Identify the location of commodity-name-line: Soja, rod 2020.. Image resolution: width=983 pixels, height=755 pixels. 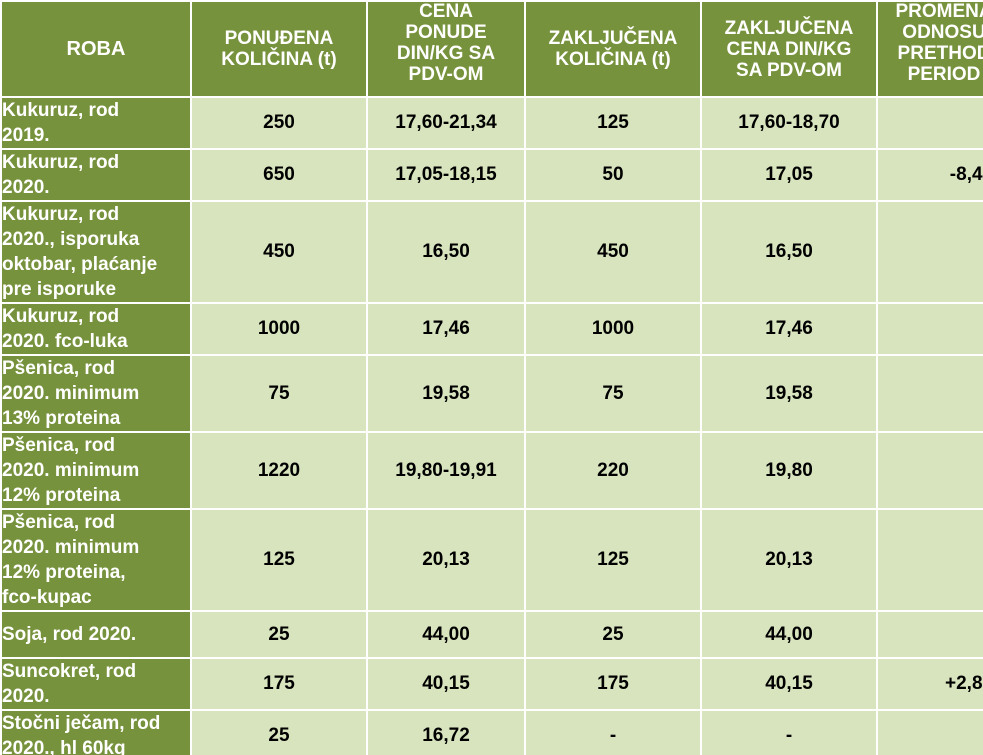
(69, 634).